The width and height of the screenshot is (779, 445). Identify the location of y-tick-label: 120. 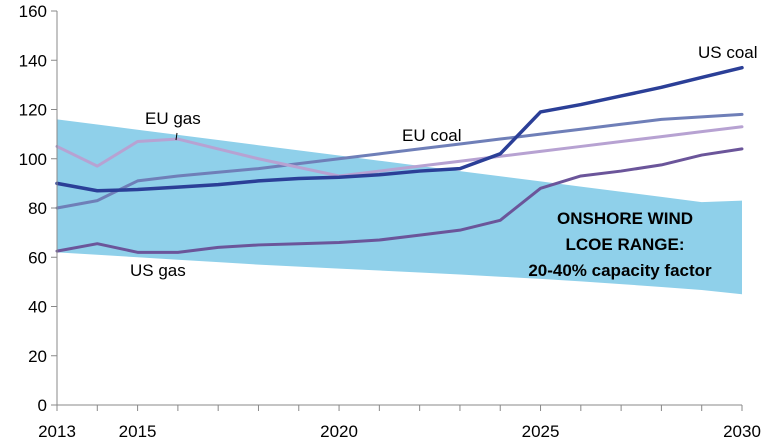
(33, 110).